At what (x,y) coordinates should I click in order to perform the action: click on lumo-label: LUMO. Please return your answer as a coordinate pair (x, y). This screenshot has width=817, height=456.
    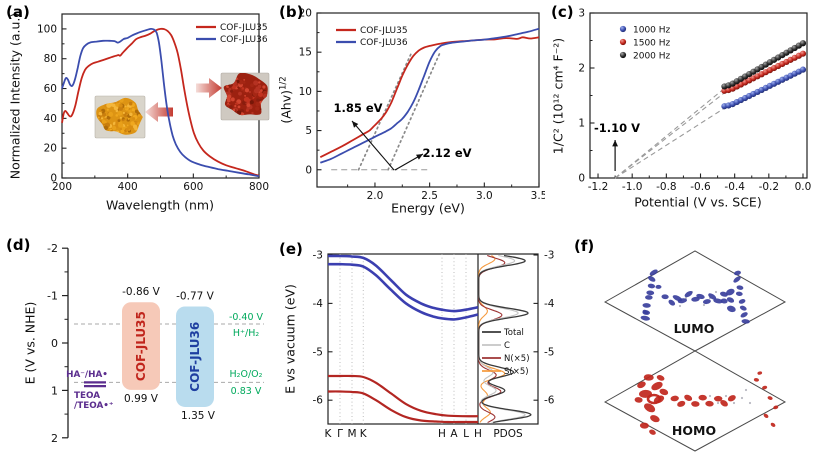
    Looking at the image, I should click on (694, 328).